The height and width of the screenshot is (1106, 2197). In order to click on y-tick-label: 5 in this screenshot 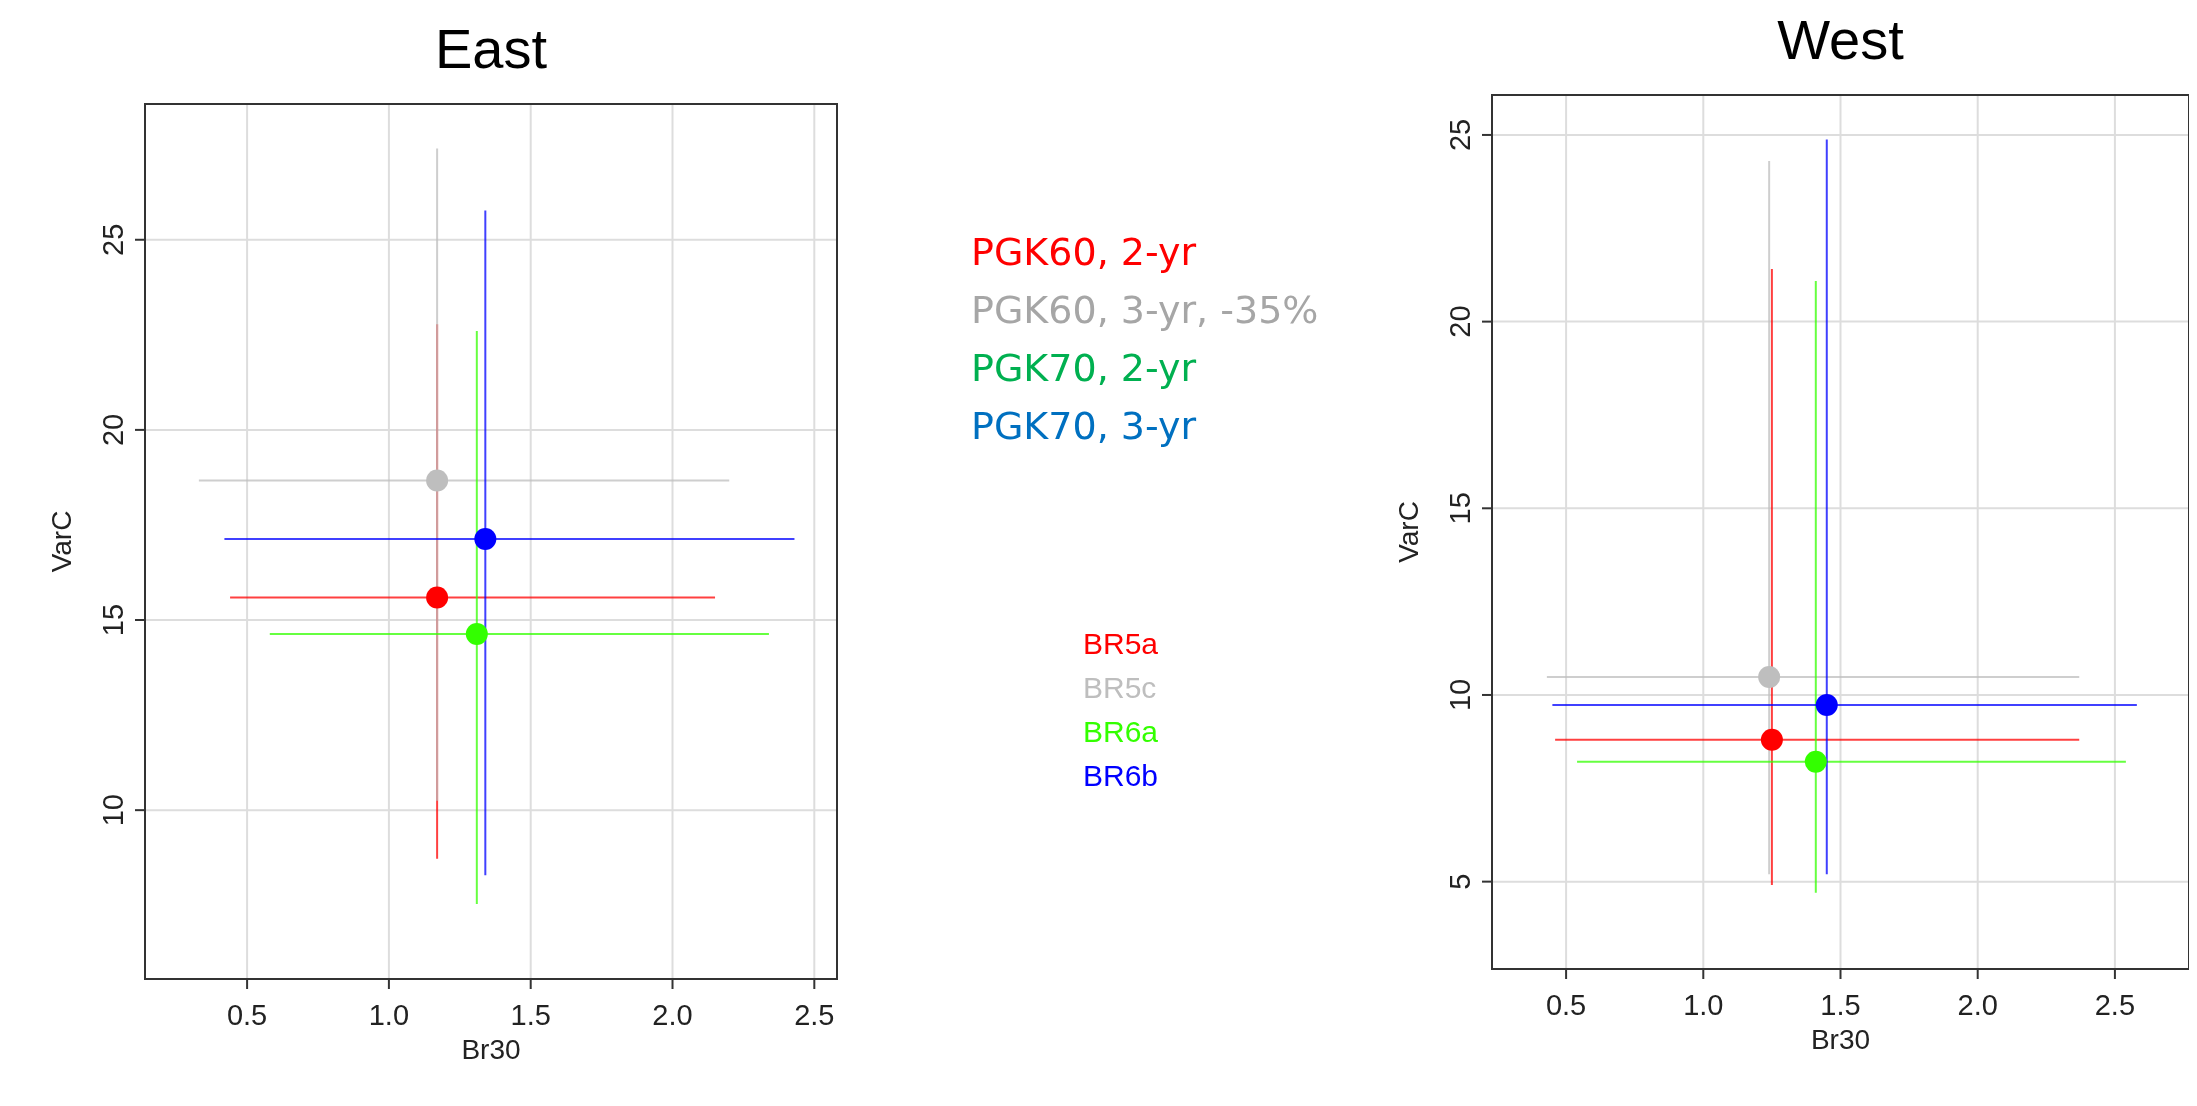, I will do `click(1460, 881)`.